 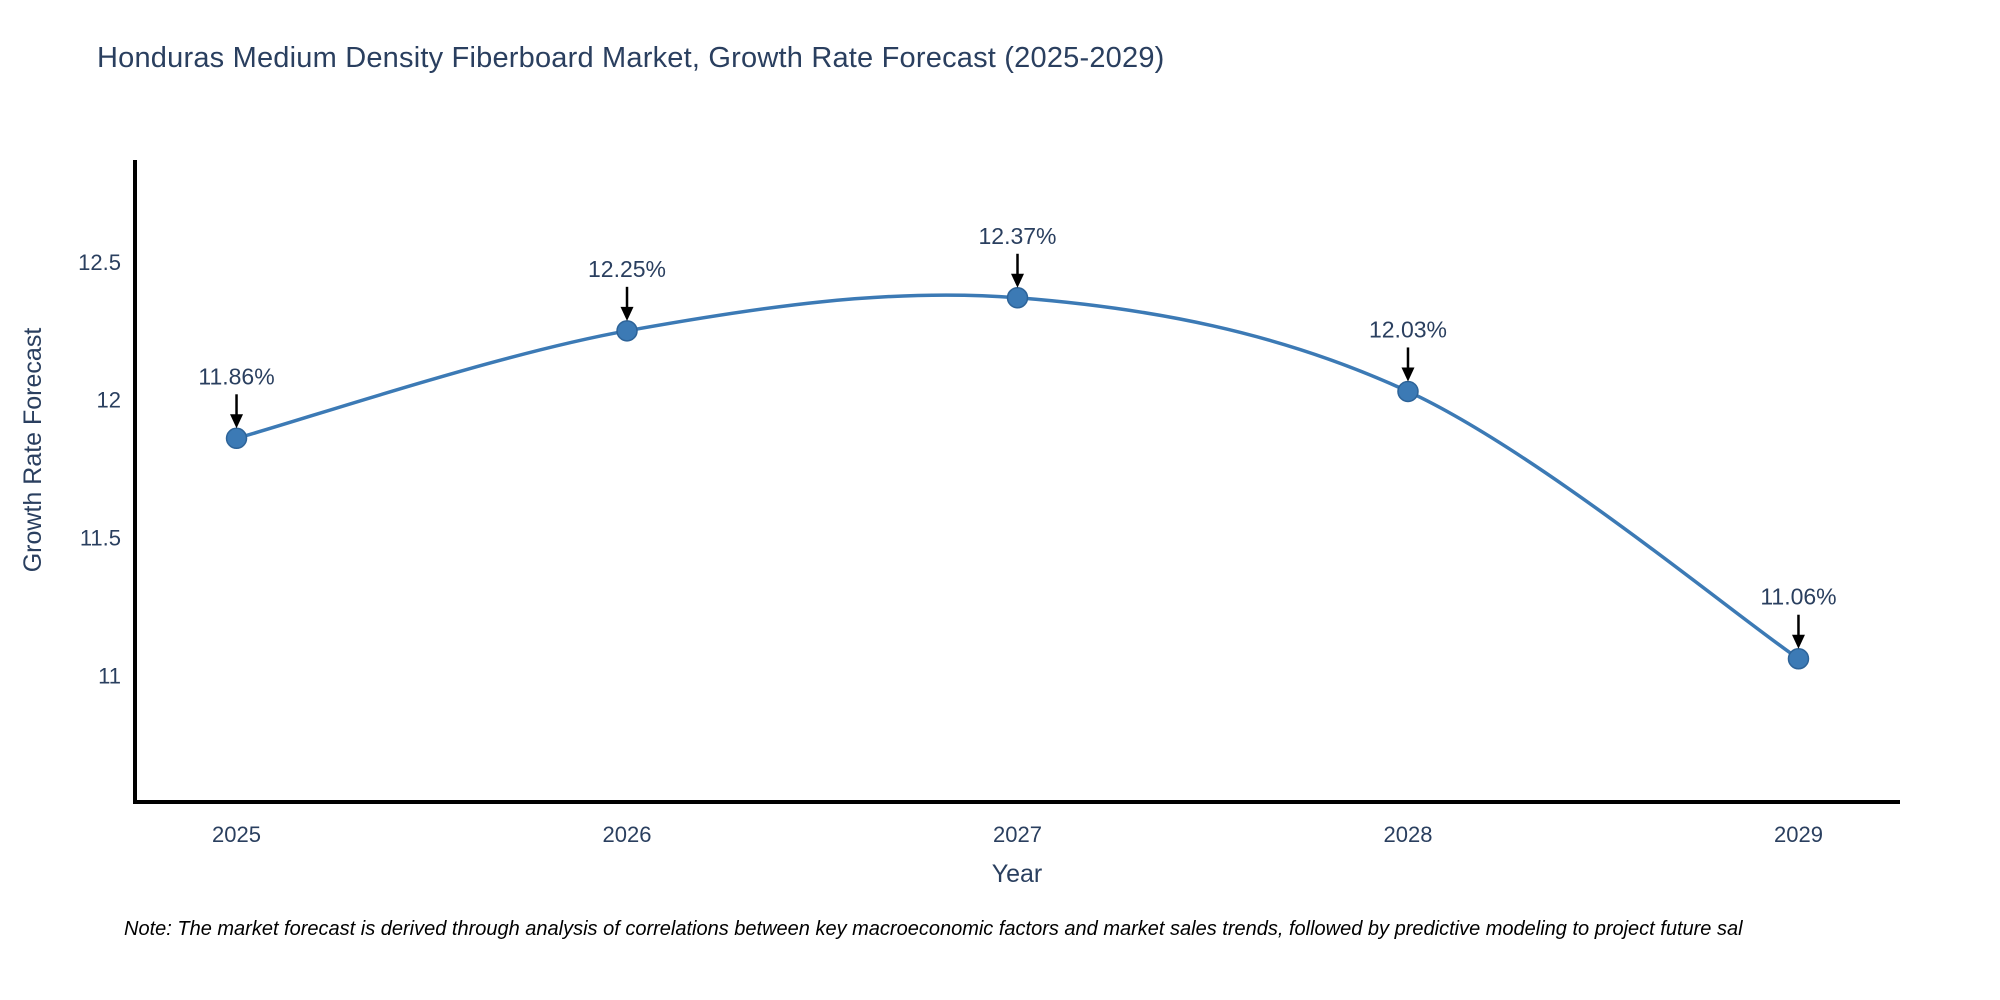 What do you see at coordinates (1017, 874) in the screenshot?
I see `x-axis-title: Year` at bounding box center [1017, 874].